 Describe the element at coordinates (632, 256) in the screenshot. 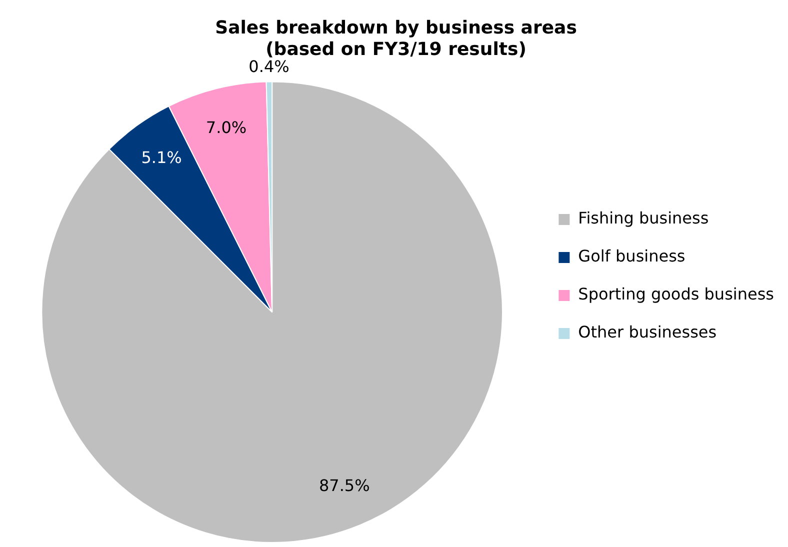

I see `legend-label: Golf business` at that location.